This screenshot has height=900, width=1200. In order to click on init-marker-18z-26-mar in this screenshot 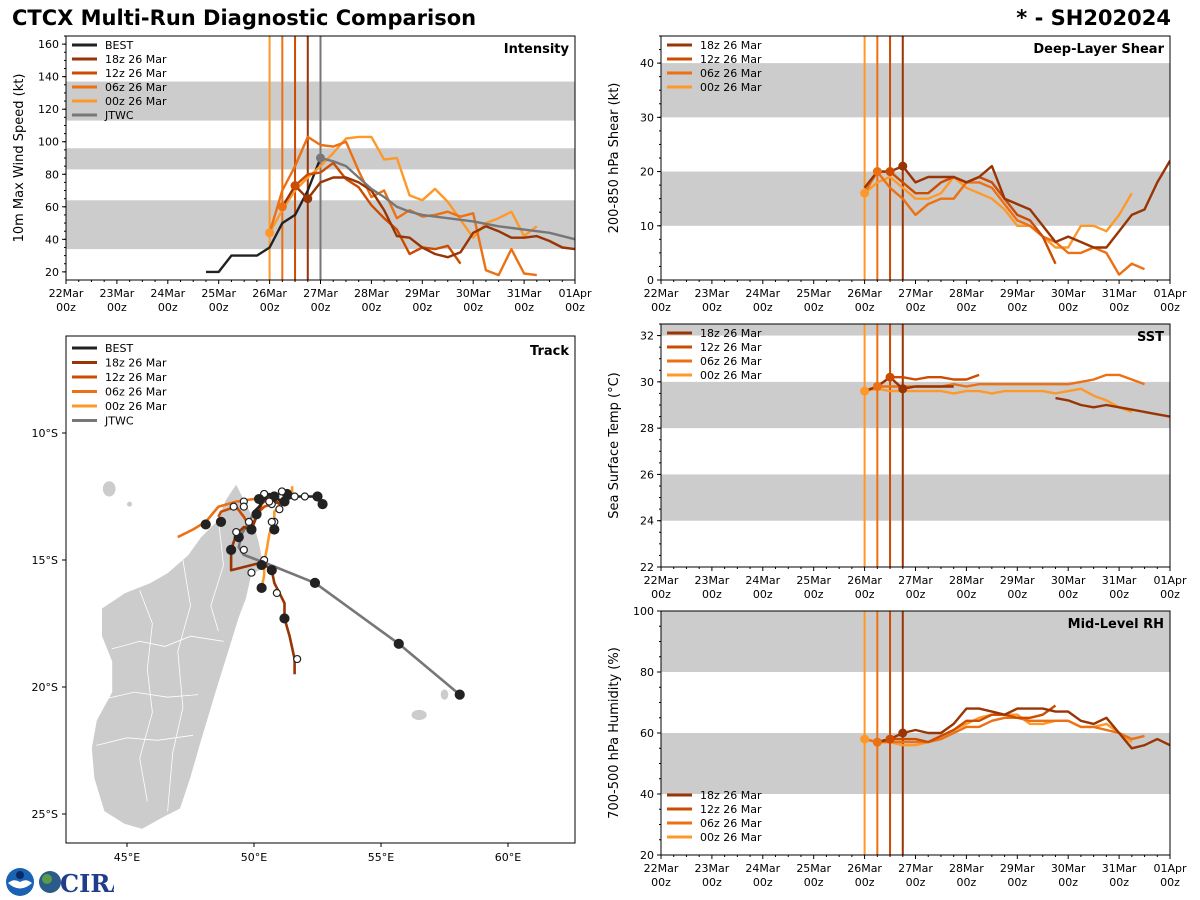, I will do `click(903, 733)`.